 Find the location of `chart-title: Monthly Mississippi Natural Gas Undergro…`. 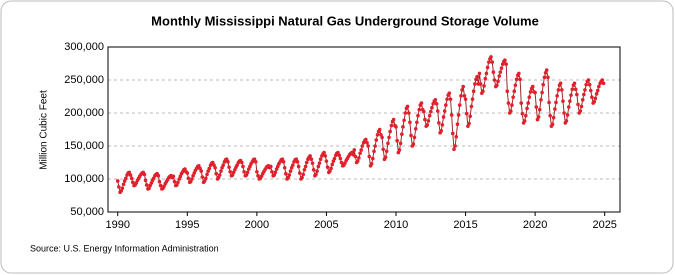

chart-title: Monthly Mississippi Natural Gas Undergro… is located at coordinates (345, 20).